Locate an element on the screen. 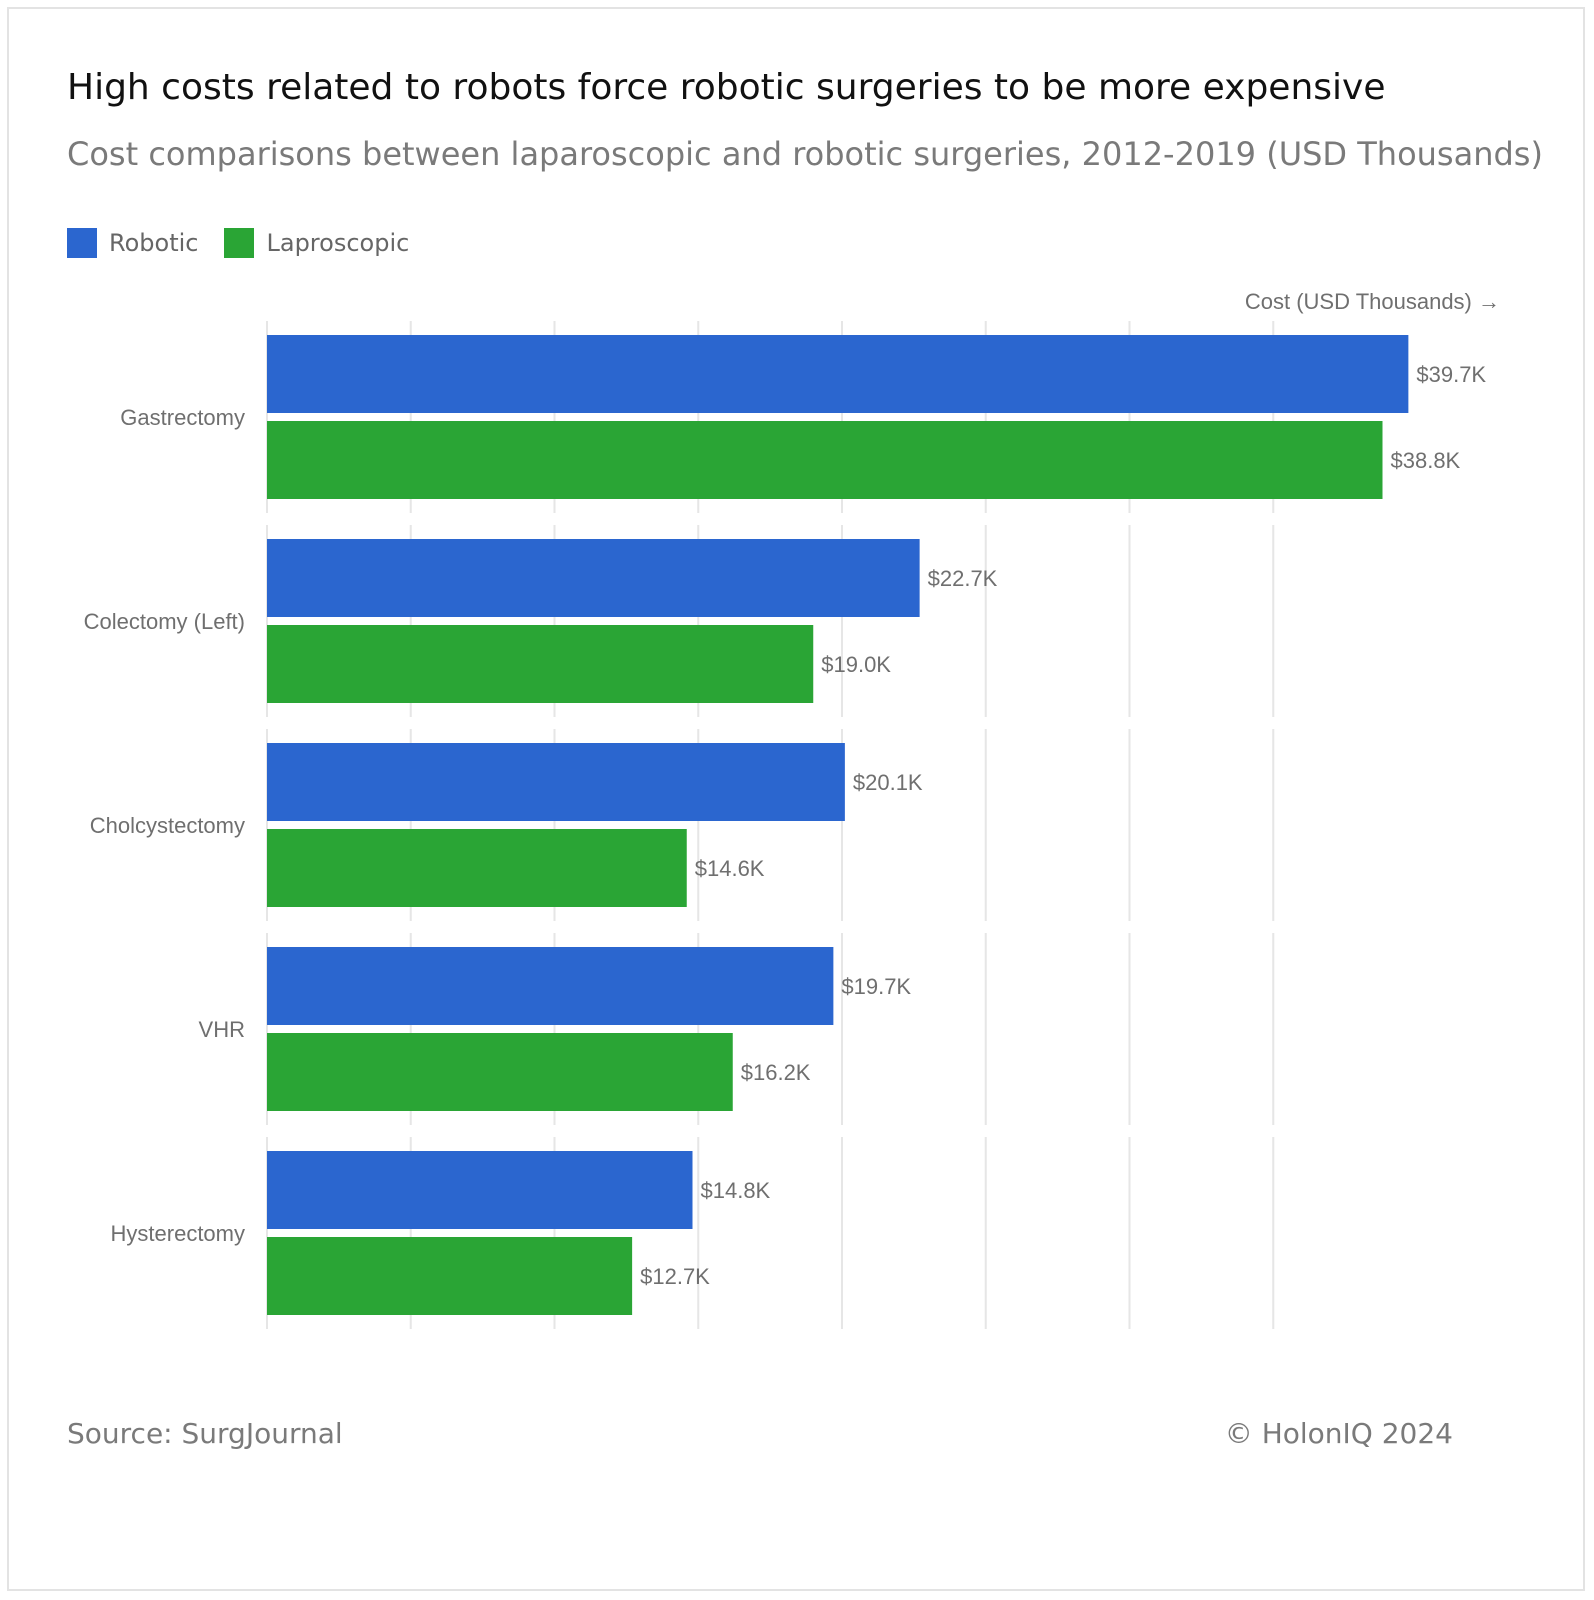 Image resolution: width=1594 pixels, height=1600 pixels. legend-label-laparoscopic: Laproscopic is located at coordinates (338, 243).